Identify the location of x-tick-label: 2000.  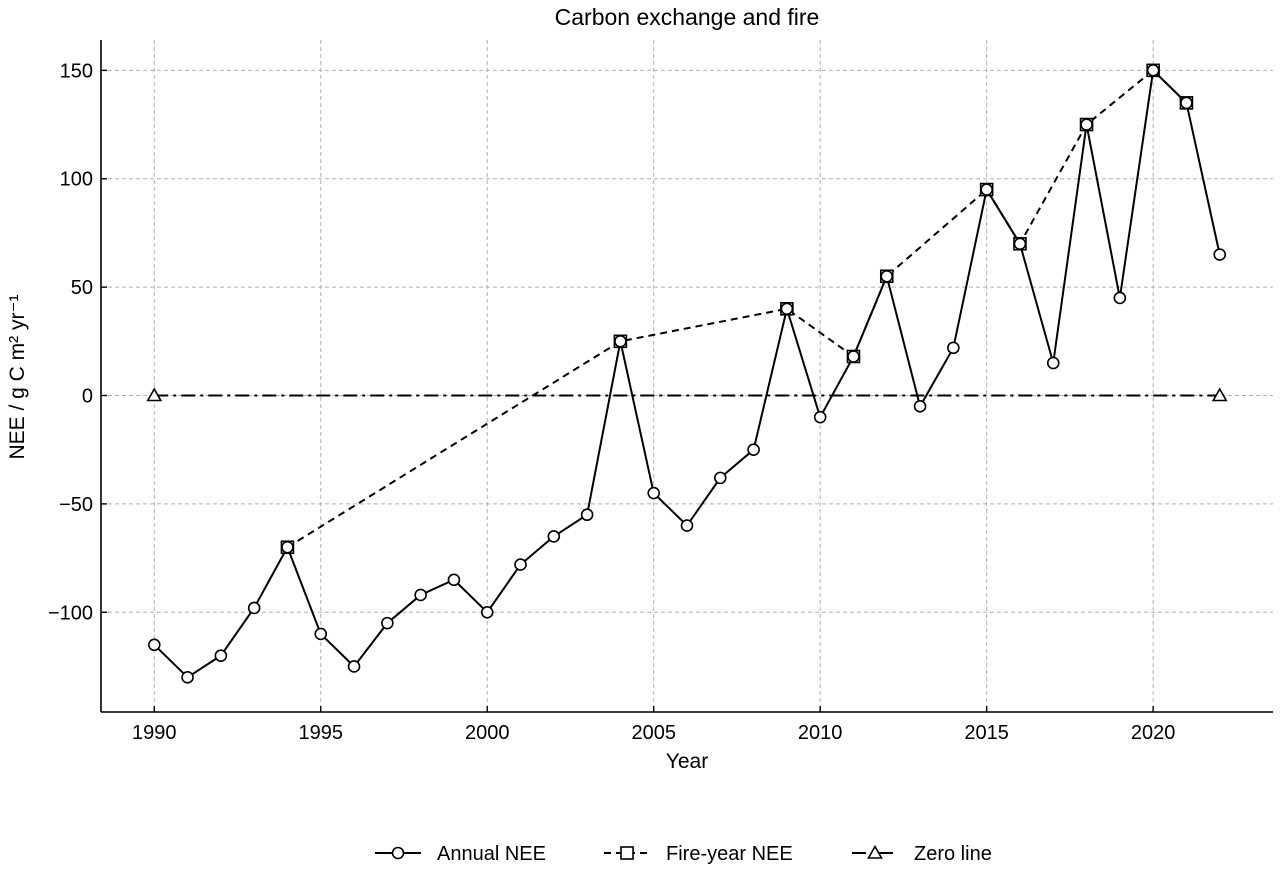
(487, 733).